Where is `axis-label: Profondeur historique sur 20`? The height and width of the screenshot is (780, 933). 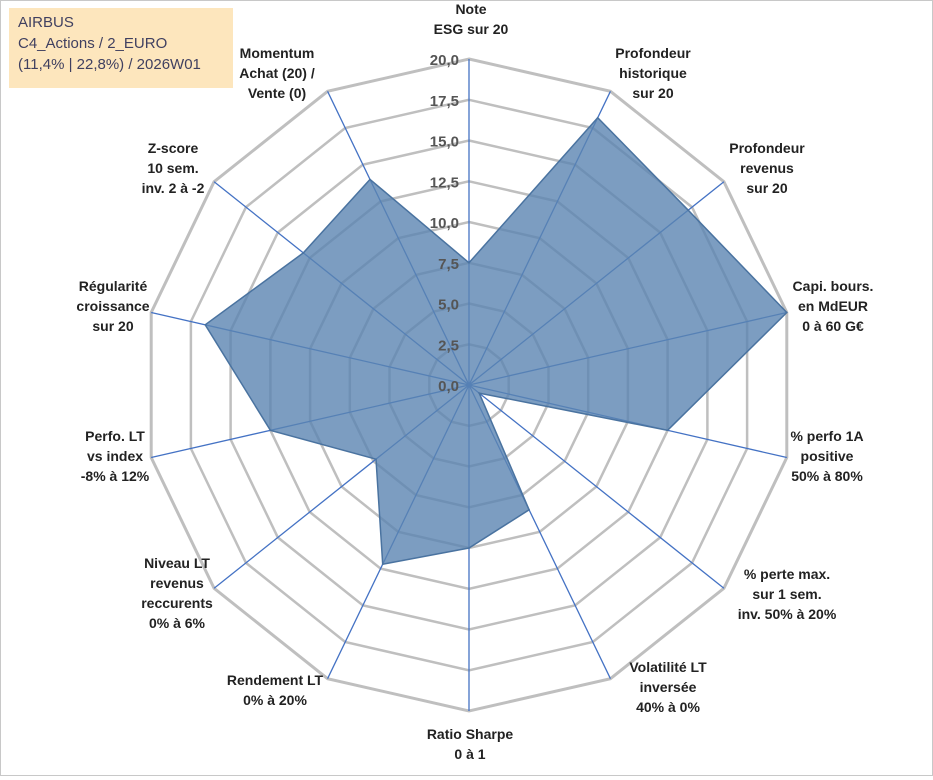 axis-label: Profondeur historique sur 20 is located at coordinates (653, 73).